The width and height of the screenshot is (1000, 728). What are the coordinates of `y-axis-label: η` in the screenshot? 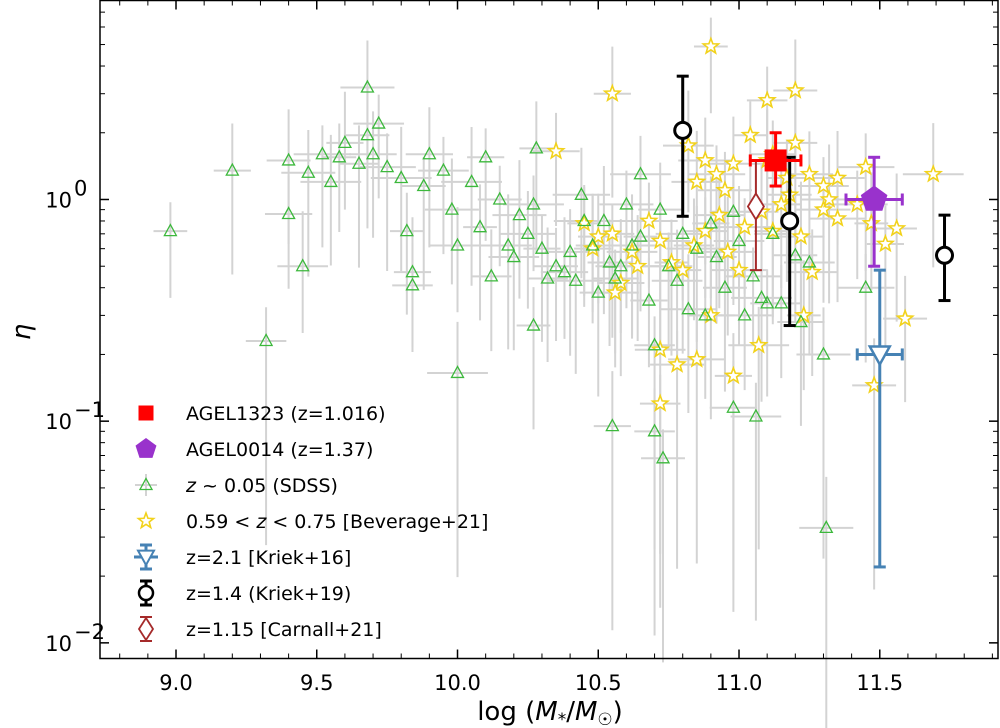 It's located at (22, 332).